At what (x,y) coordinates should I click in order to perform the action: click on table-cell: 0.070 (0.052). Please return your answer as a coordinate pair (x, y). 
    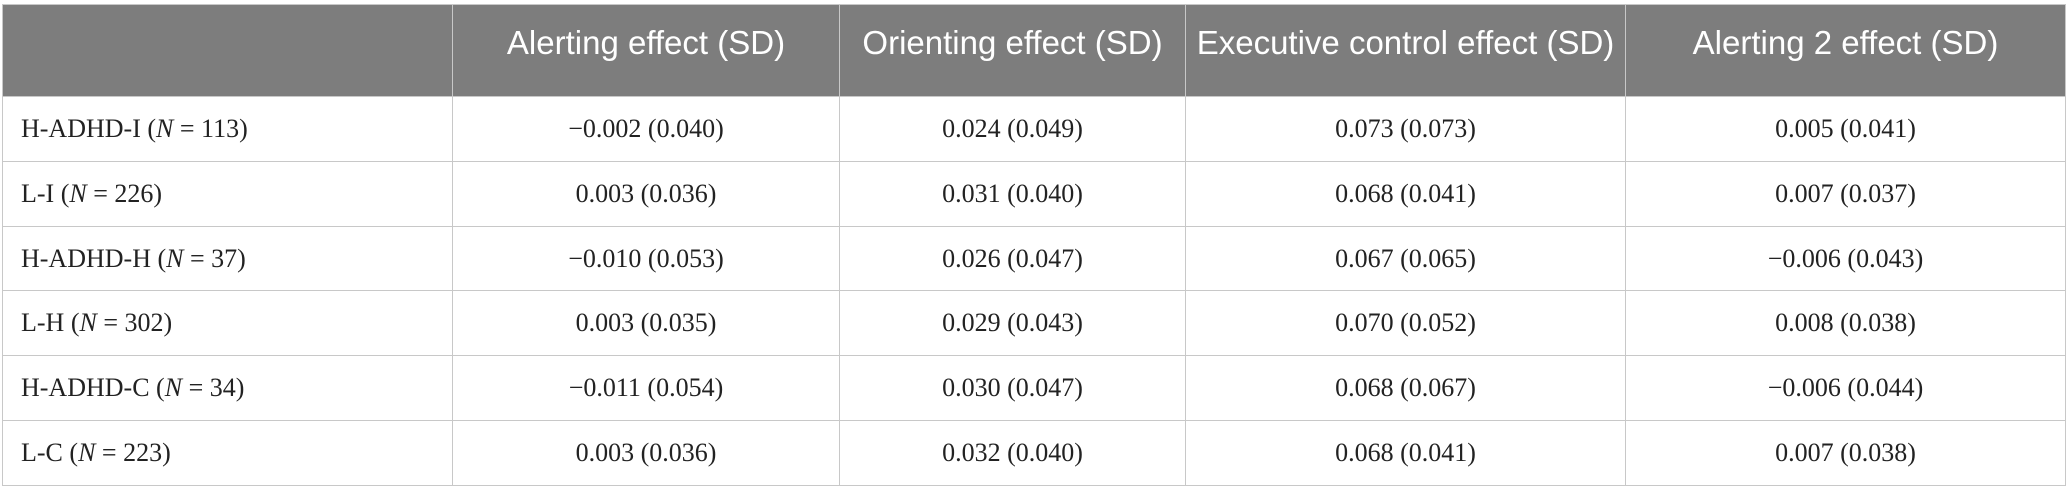
    Looking at the image, I should click on (1405, 323).